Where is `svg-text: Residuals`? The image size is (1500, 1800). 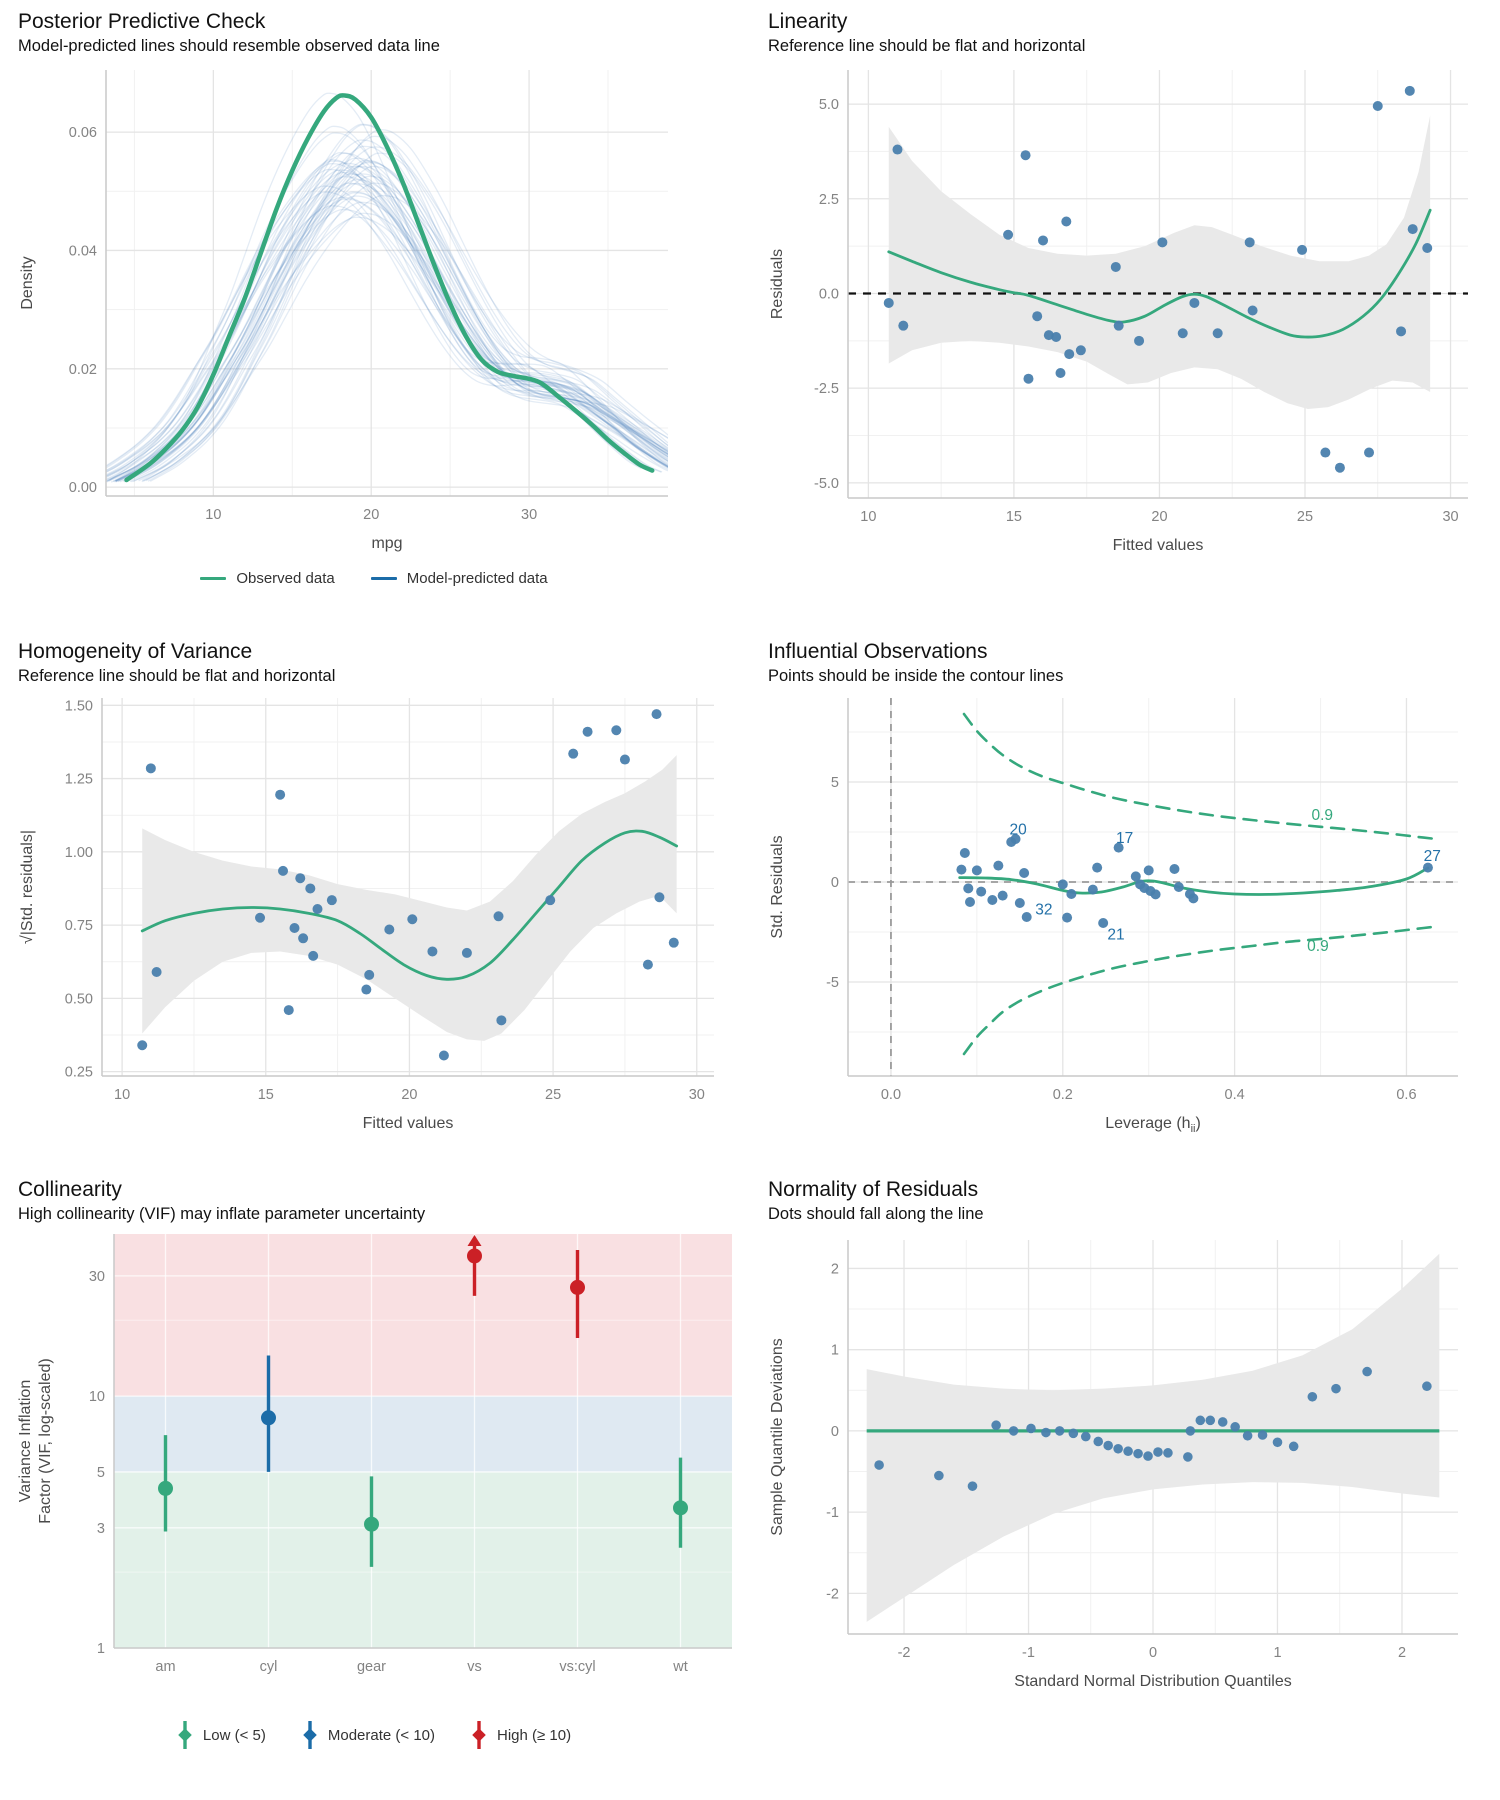
svg-text: Residuals is located at coordinates (777, 284).